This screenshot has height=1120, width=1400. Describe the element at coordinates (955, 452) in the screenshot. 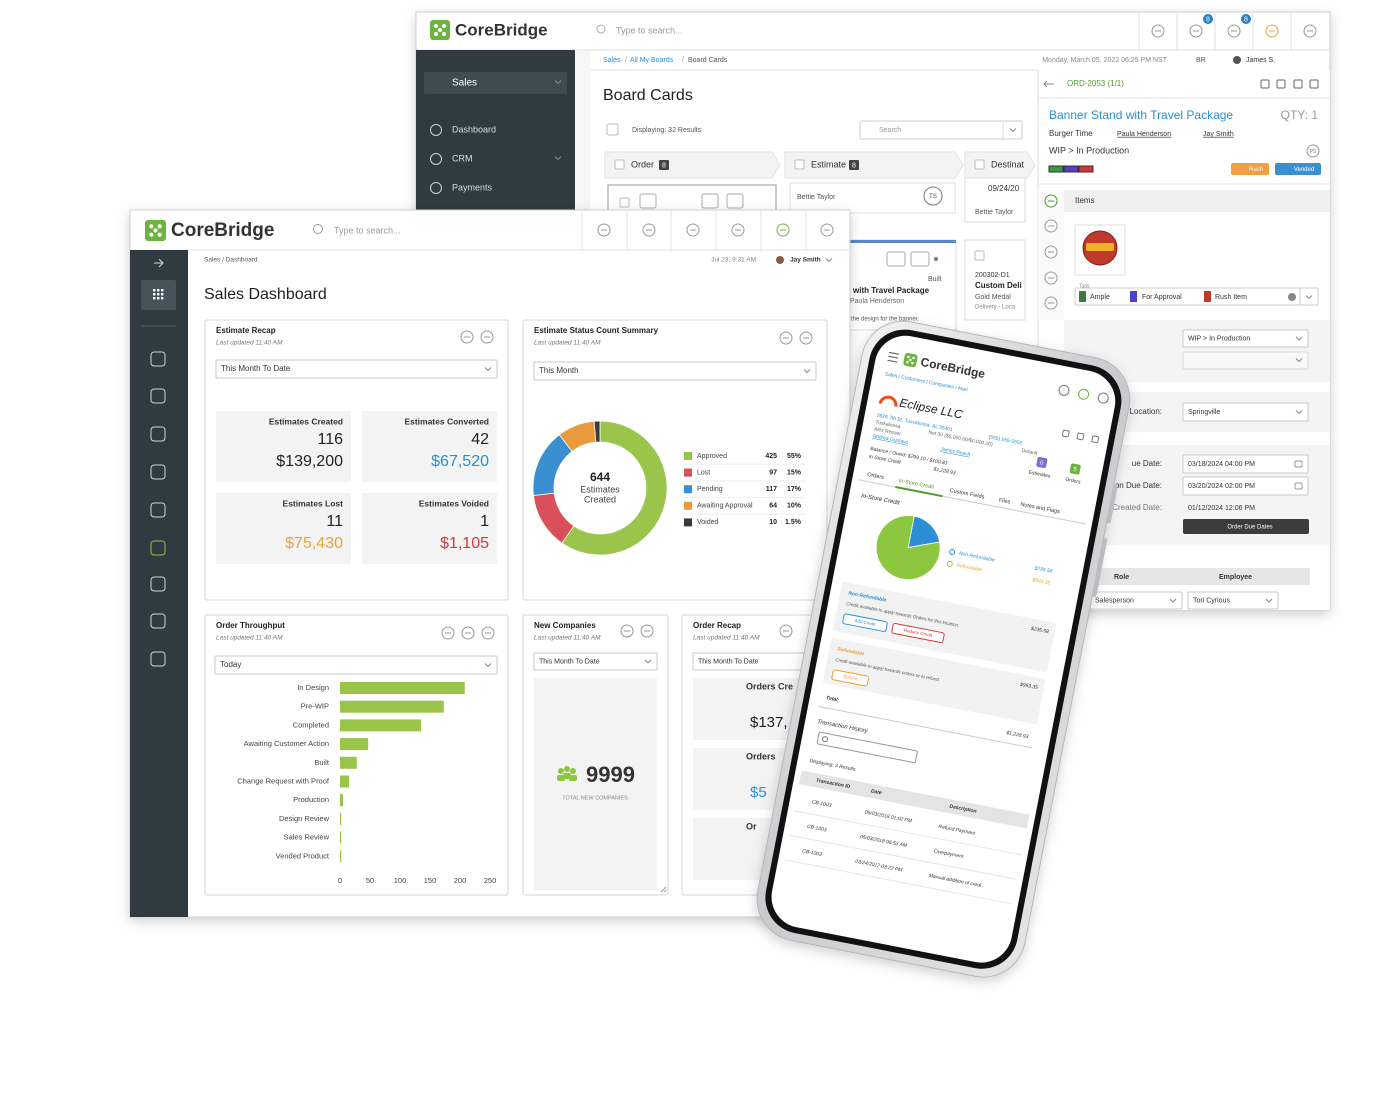

I see `contact: James Peach` at that location.